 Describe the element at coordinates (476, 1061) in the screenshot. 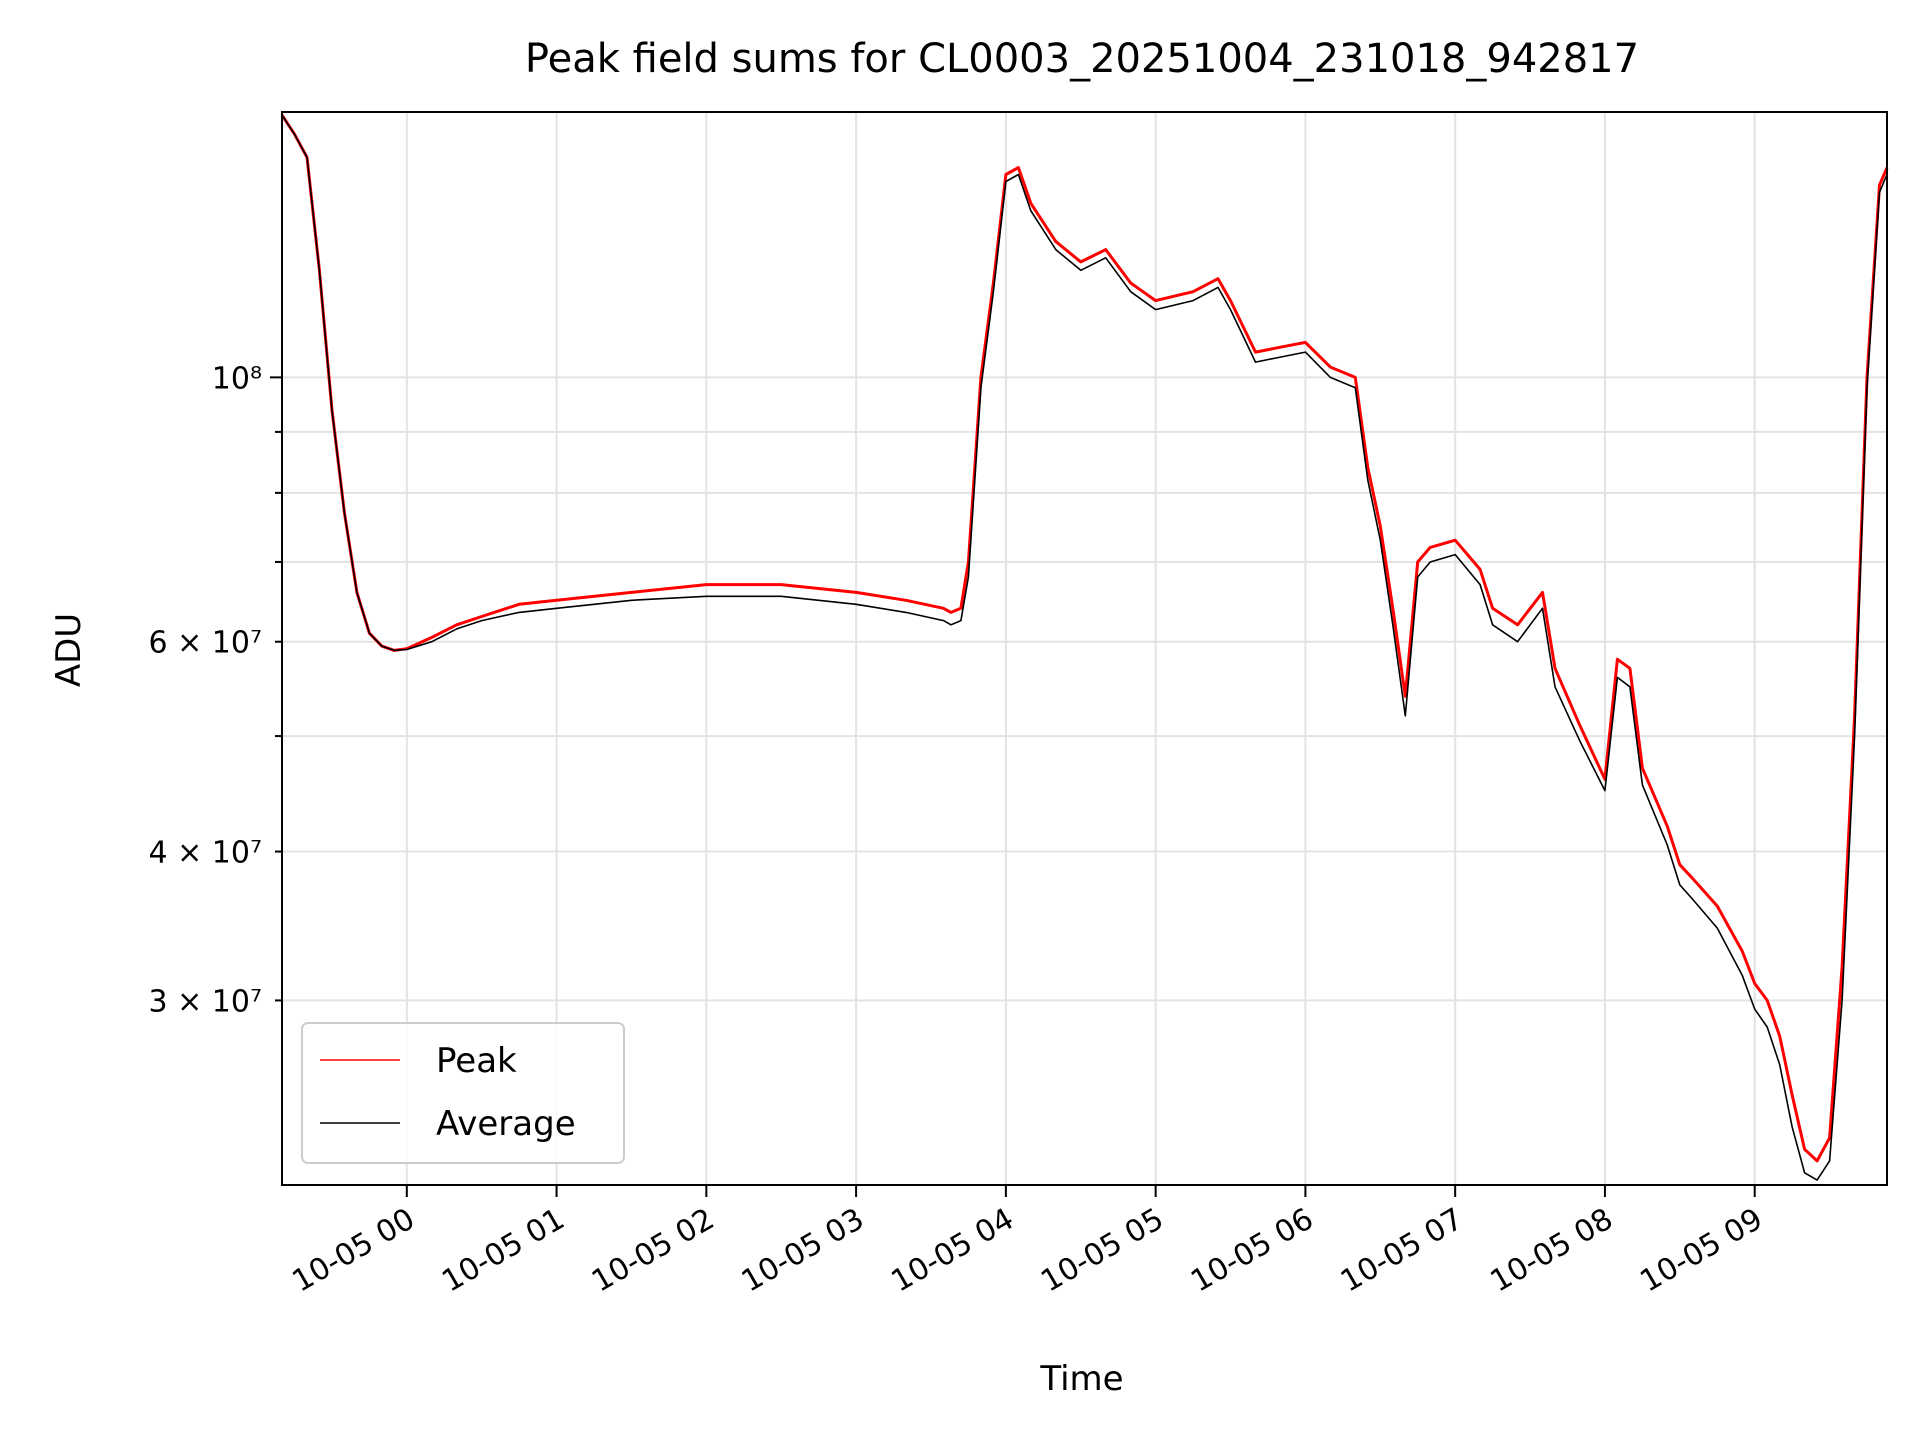

I see `legend-label-peak: Peak` at that location.